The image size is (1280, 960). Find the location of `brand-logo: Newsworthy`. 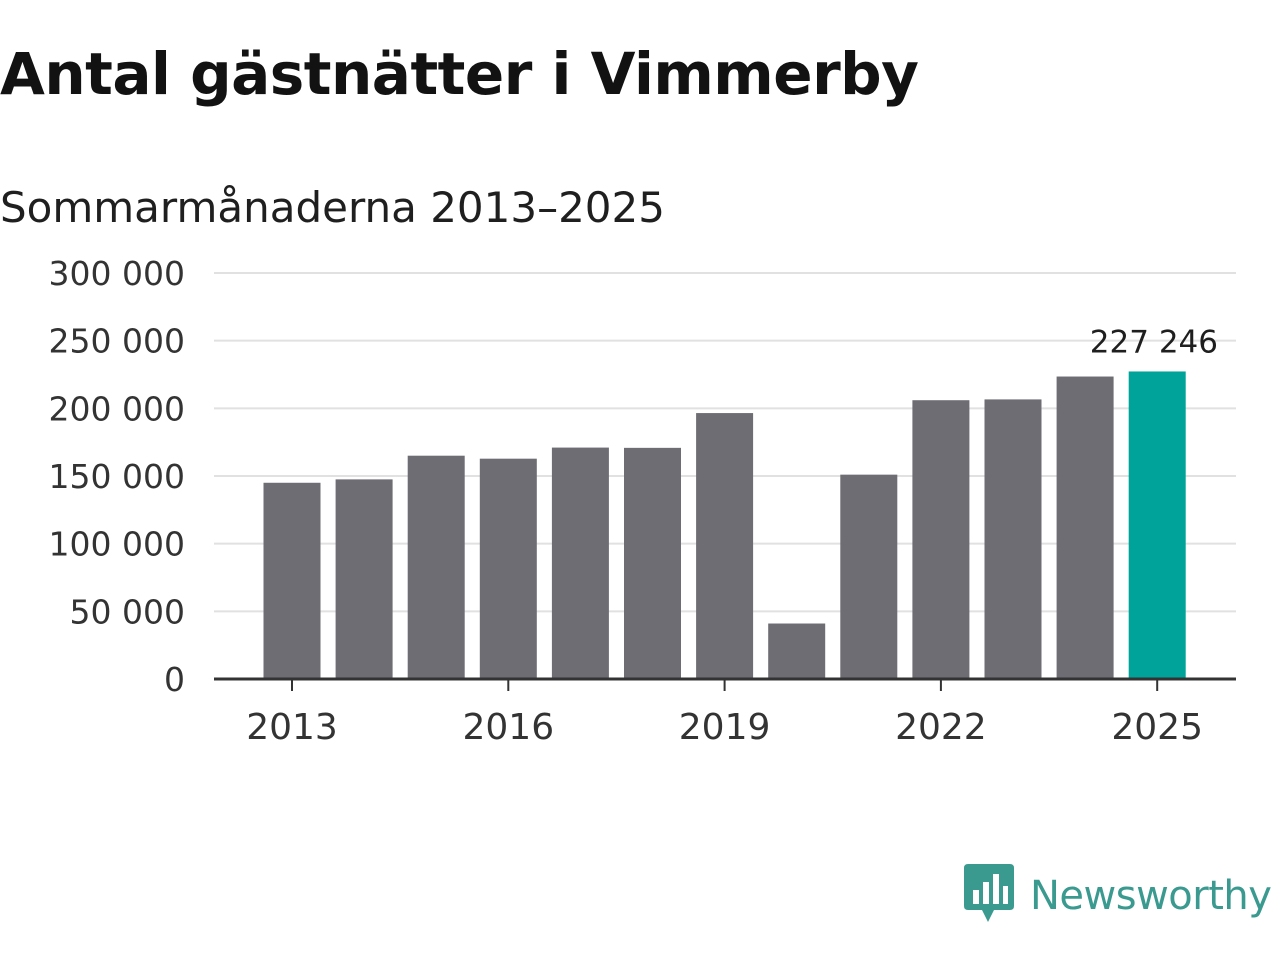

brand-logo: Newsworthy is located at coordinates (1118, 896).